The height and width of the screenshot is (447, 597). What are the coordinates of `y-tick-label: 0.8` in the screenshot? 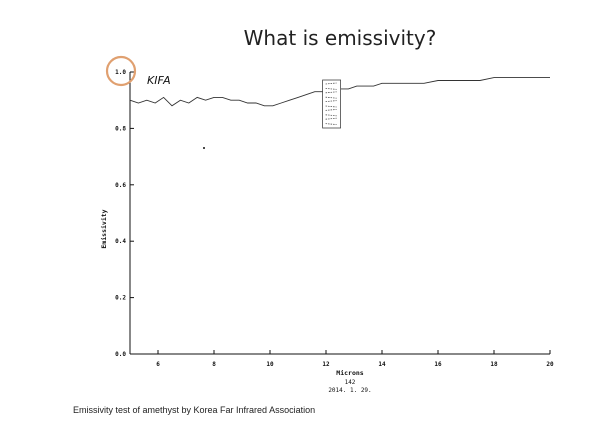 It's located at (120, 128).